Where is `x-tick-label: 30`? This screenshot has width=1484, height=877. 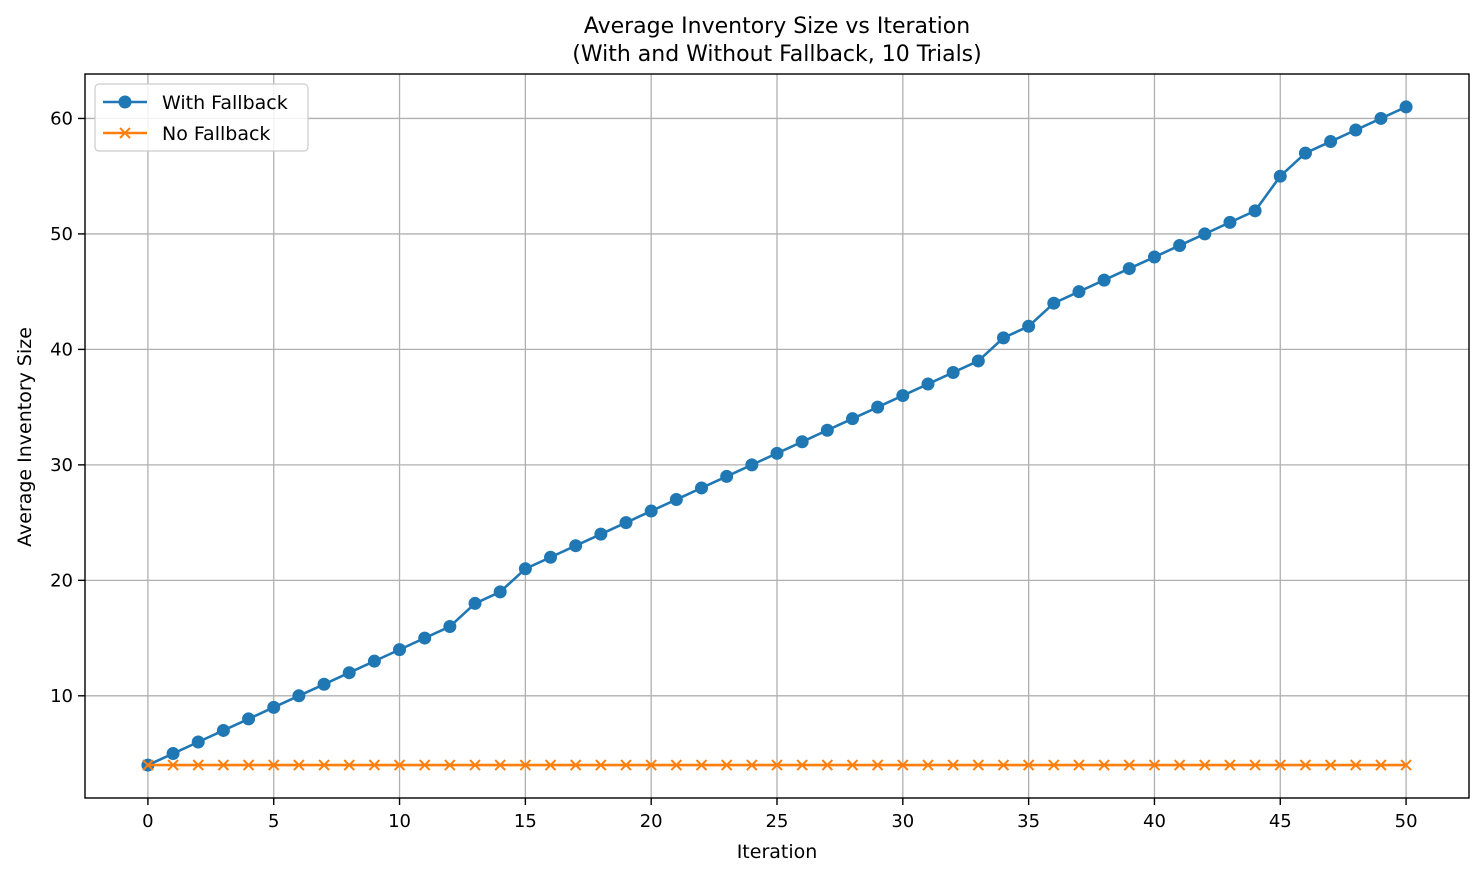
x-tick-label: 30 is located at coordinates (902, 821).